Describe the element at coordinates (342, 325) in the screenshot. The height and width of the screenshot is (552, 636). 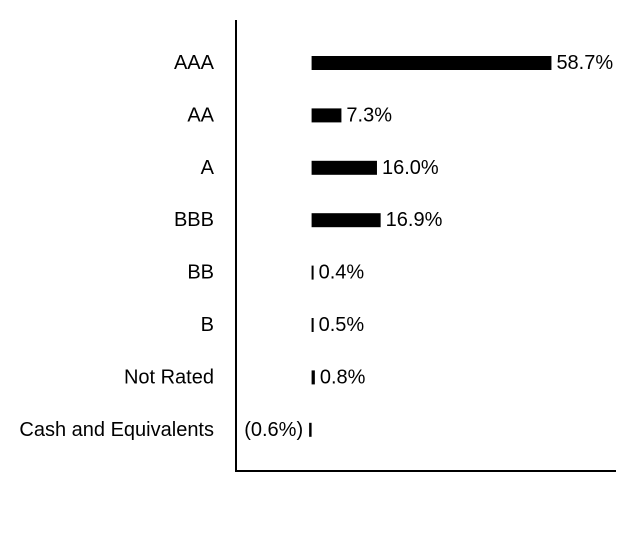
I see `value-label-b: 0.5%` at that location.